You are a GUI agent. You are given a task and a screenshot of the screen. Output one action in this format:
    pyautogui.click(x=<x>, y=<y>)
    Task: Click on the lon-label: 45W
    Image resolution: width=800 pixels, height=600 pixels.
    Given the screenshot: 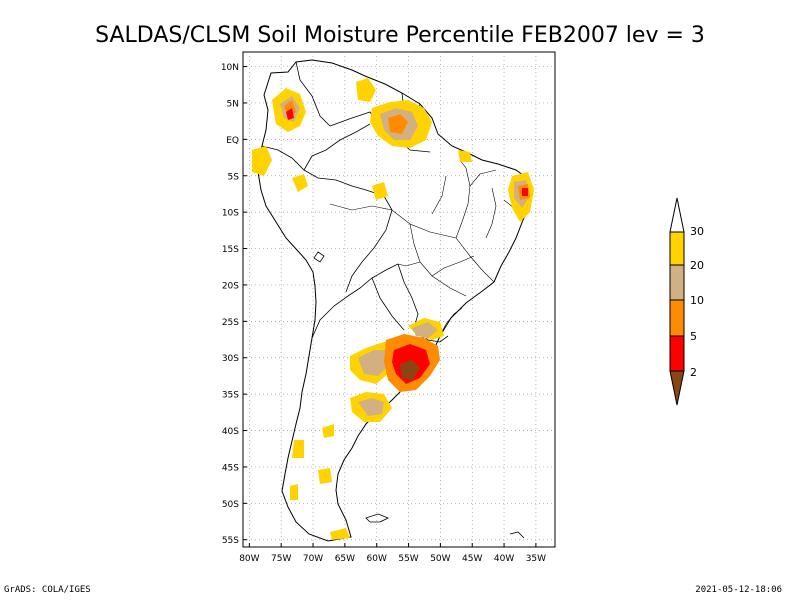 What is the action you would take?
    pyautogui.click(x=472, y=559)
    